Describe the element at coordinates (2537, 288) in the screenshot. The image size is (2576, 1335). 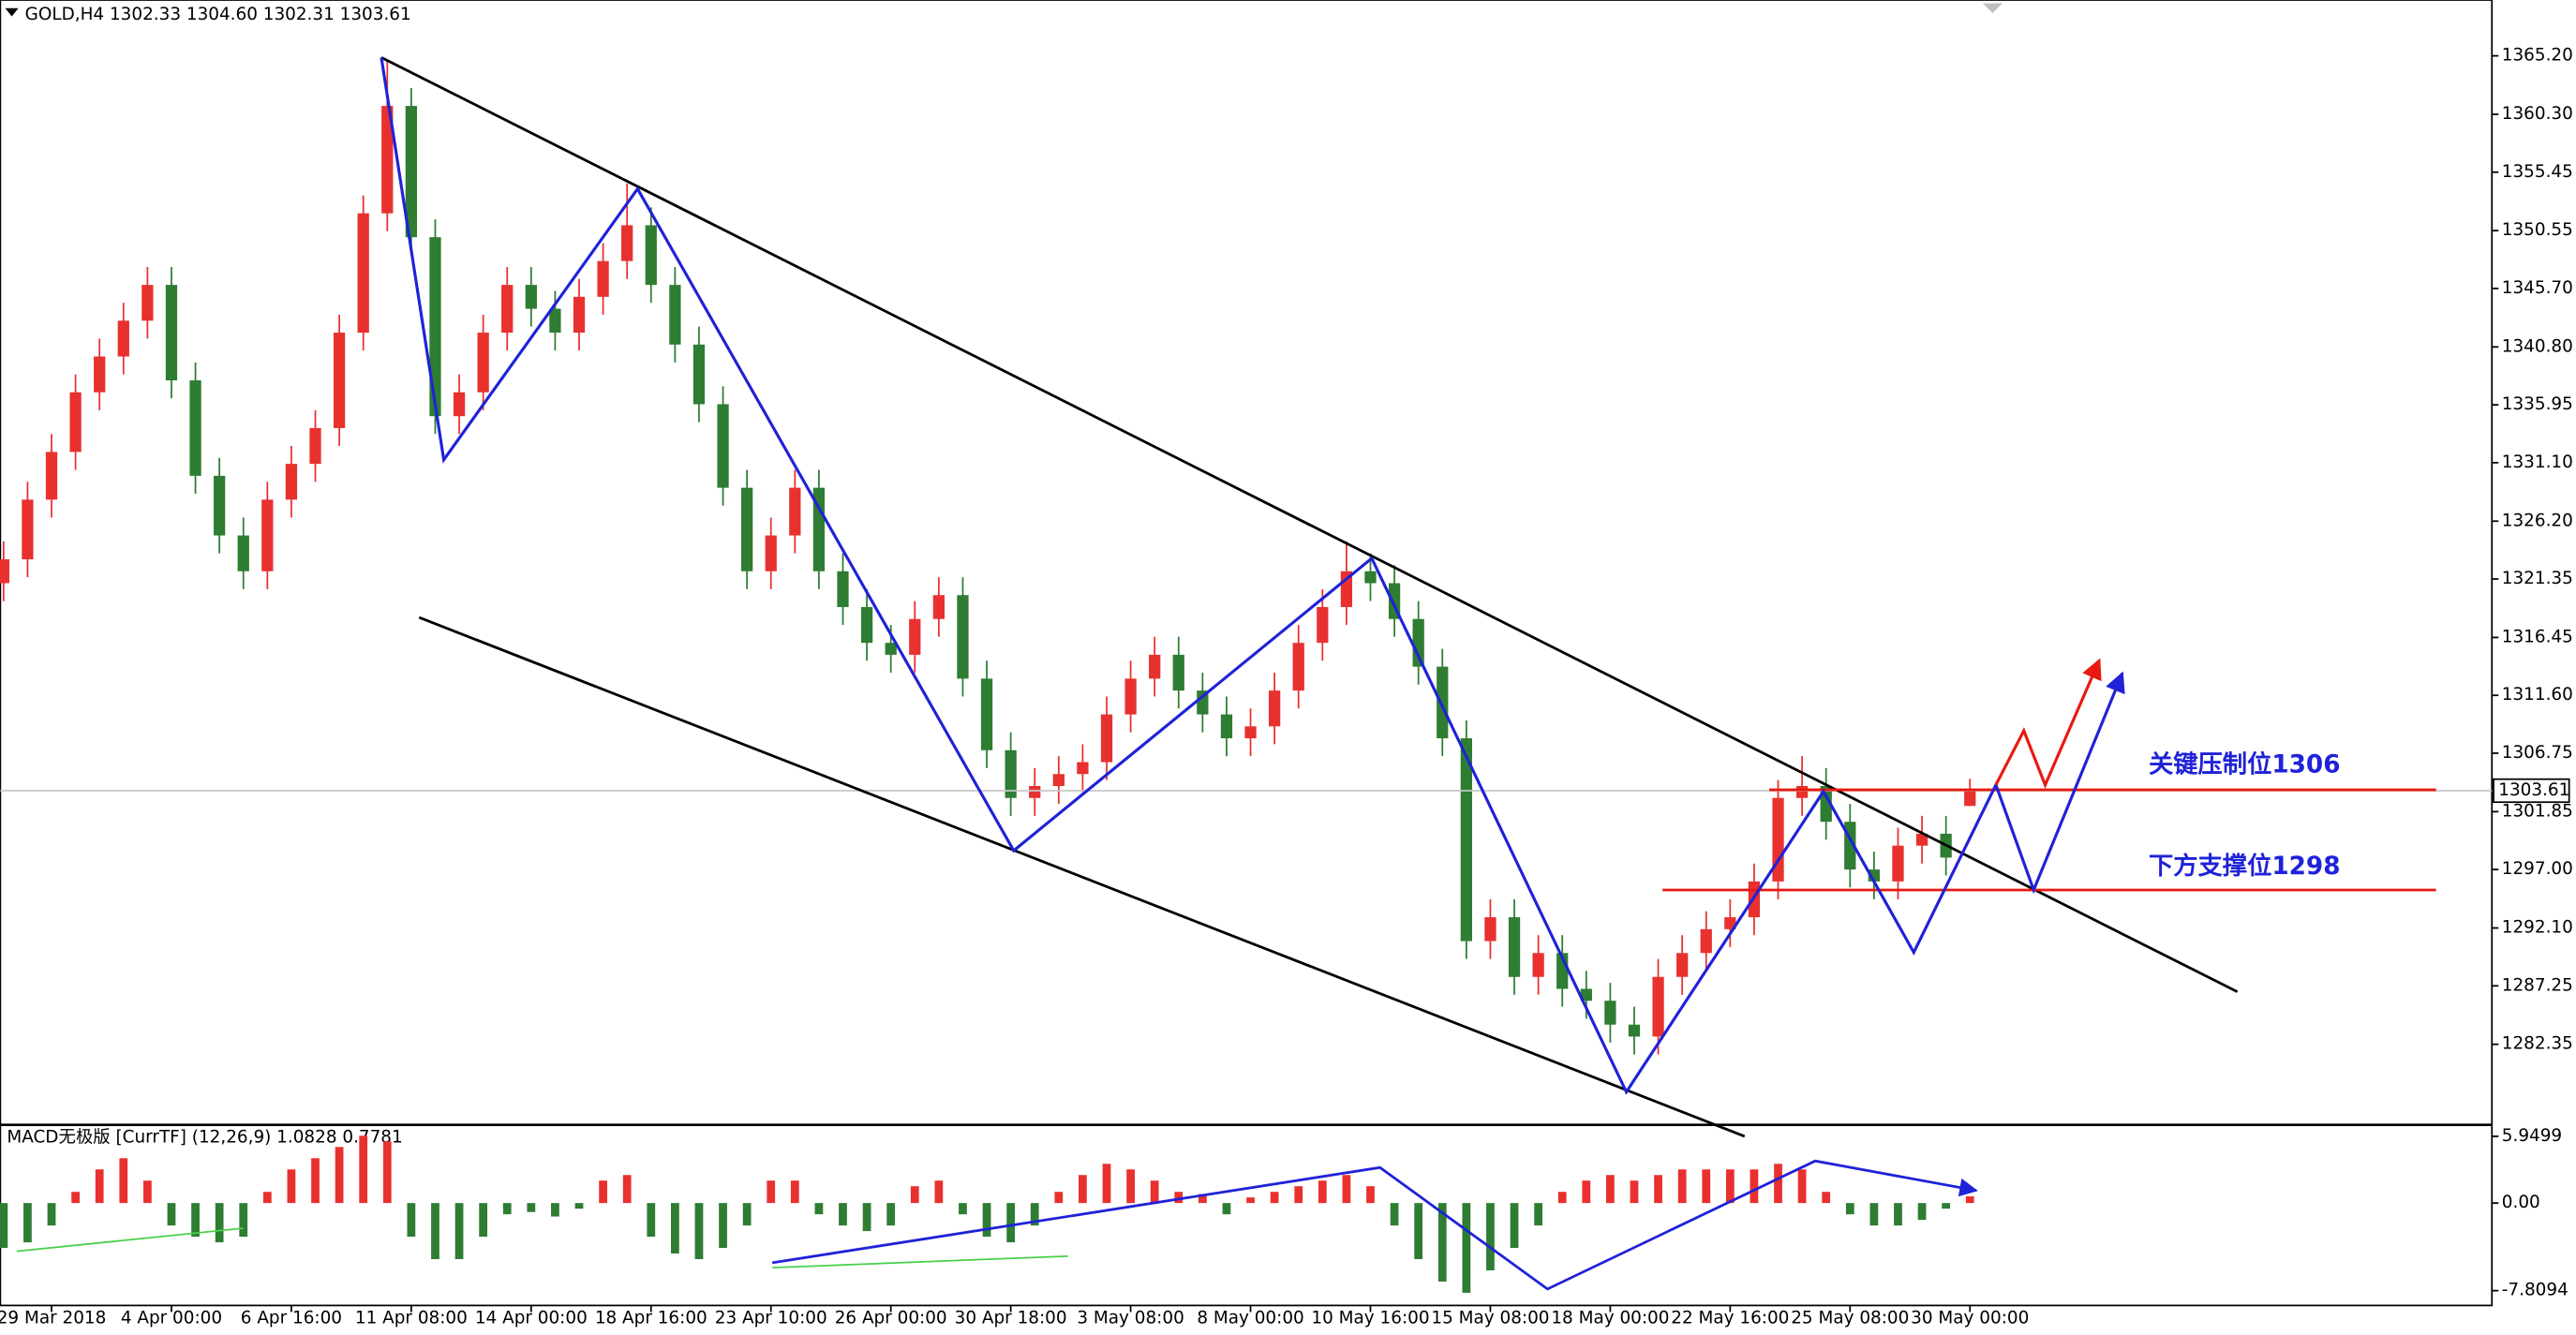
I see `y-tick-label: 1345.70` at that location.